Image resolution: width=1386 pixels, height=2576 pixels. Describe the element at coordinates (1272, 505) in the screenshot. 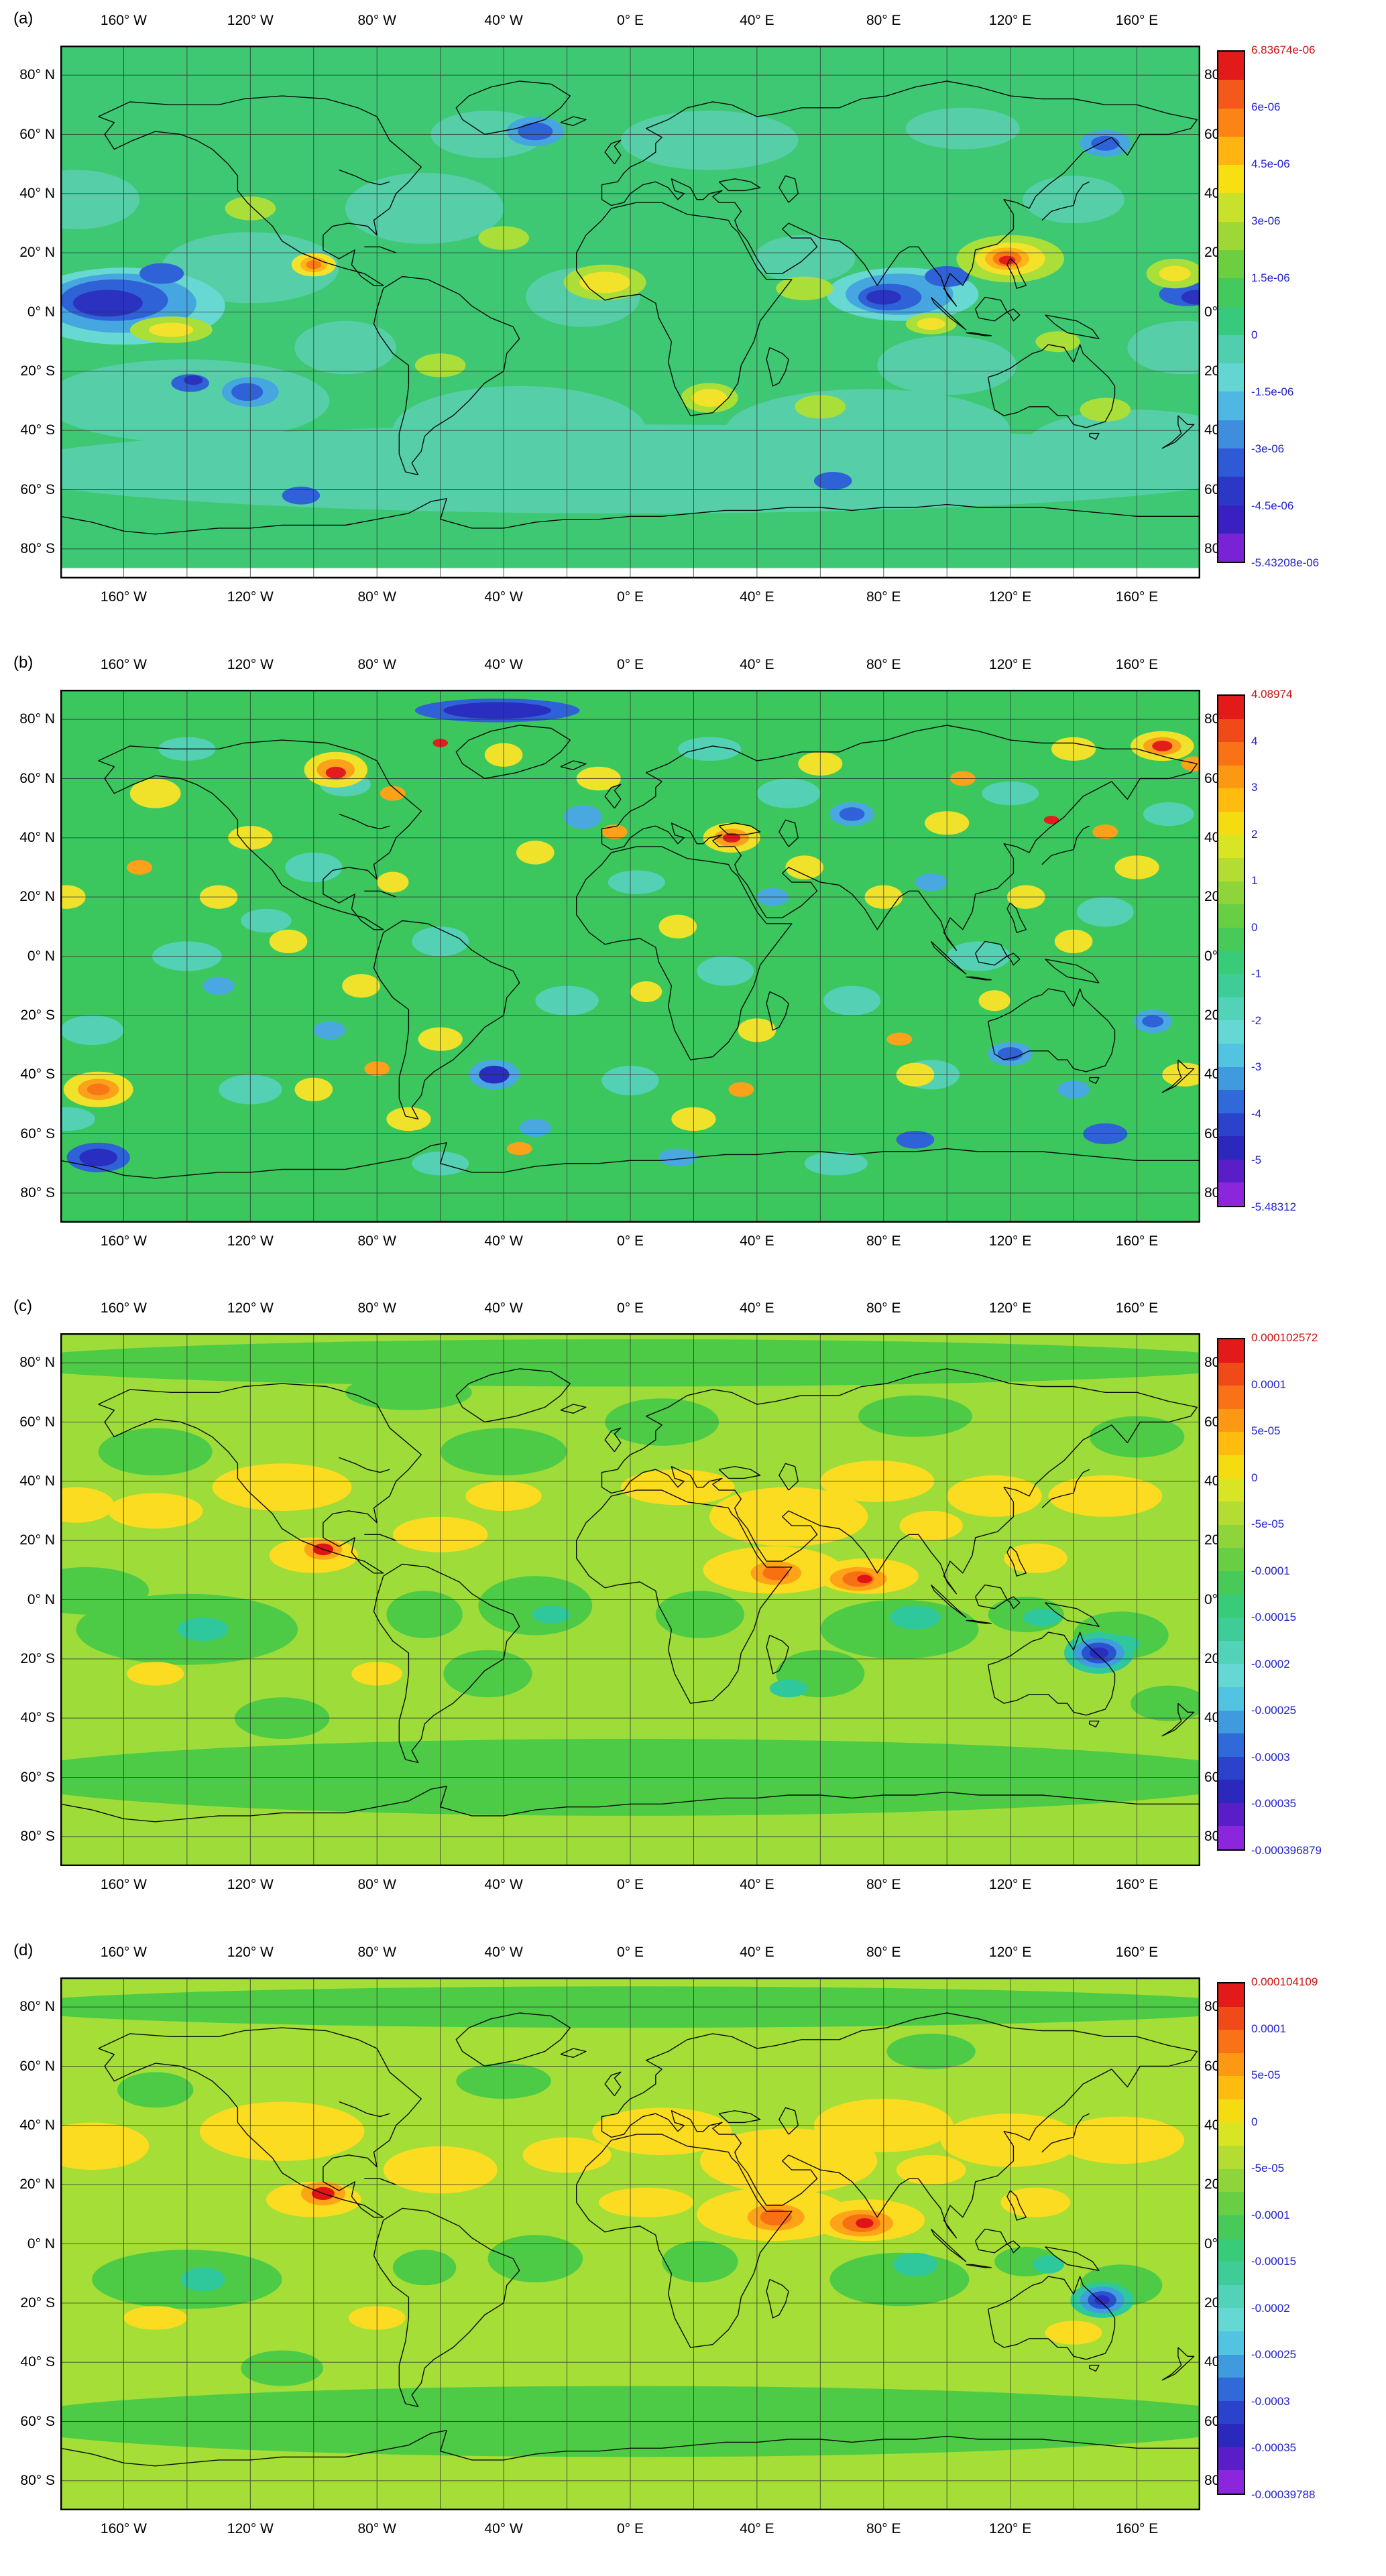

I see `colorbar-tick-label: -4.5e-06` at that location.